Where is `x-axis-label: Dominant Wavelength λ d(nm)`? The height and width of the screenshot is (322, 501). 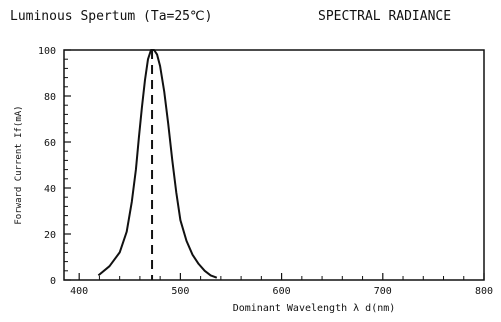
x-axis-label: Dominant Wavelength λ d(nm) is located at coordinates (314, 308).